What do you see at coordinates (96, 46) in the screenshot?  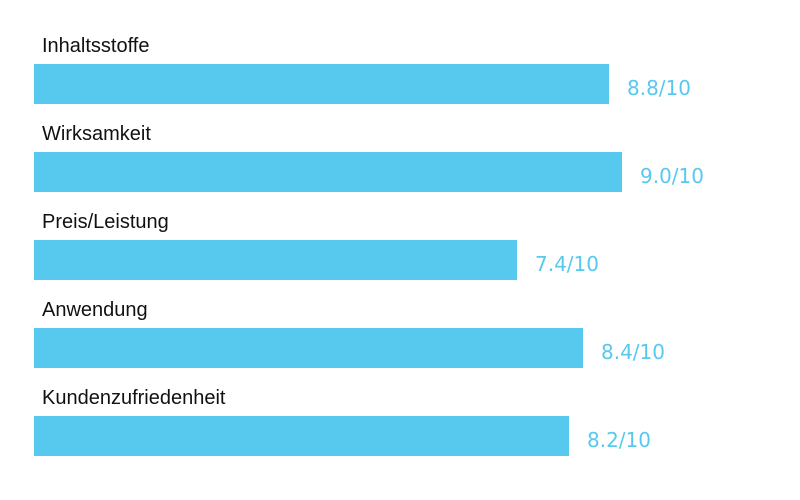 I see `category-label: Inhaltsstoffe` at bounding box center [96, 46].